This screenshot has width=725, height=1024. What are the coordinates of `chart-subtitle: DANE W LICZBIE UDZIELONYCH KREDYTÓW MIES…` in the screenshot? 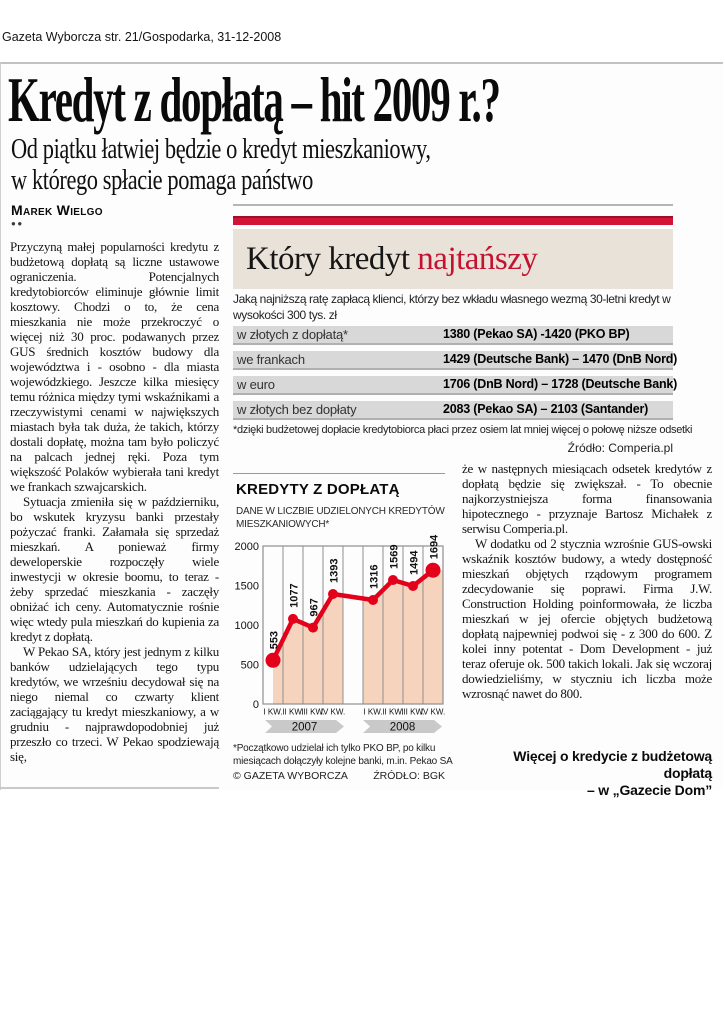 It's located at (340, 518).